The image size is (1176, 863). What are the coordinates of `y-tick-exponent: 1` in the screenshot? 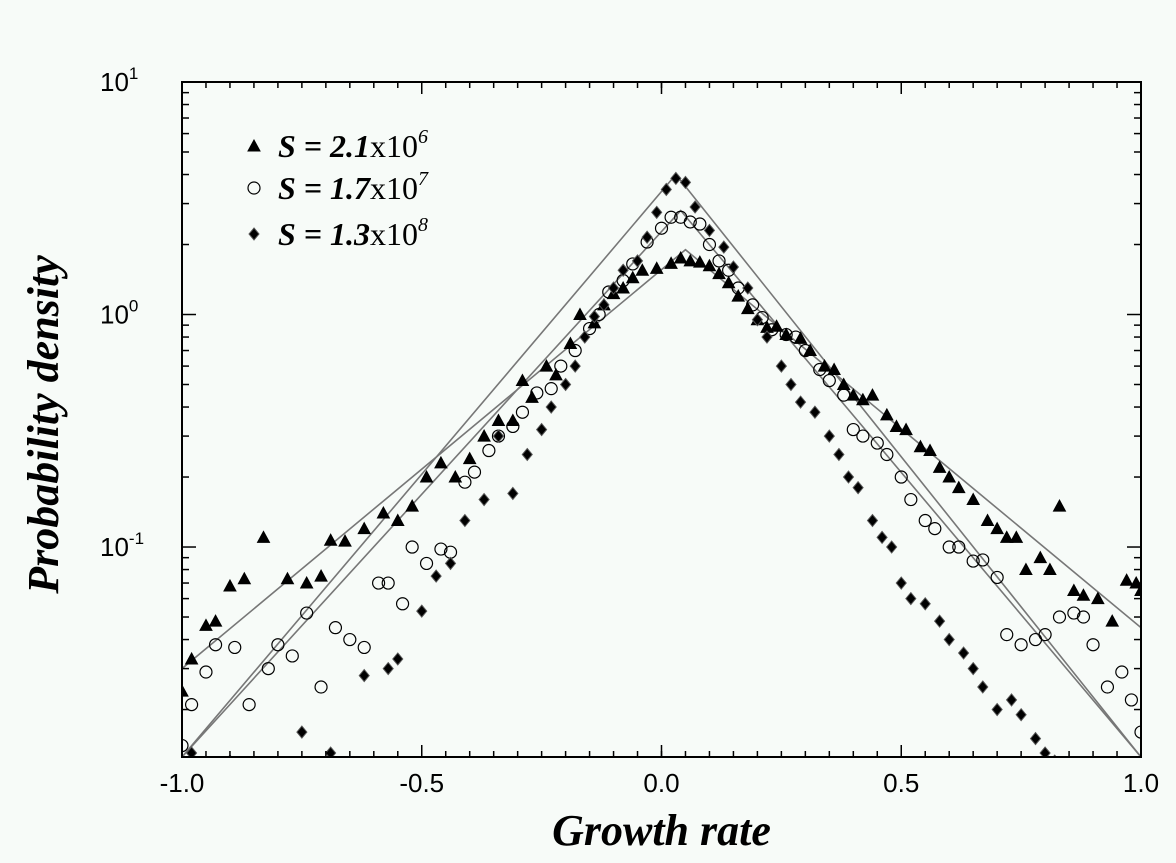 It's located at (133, 73).